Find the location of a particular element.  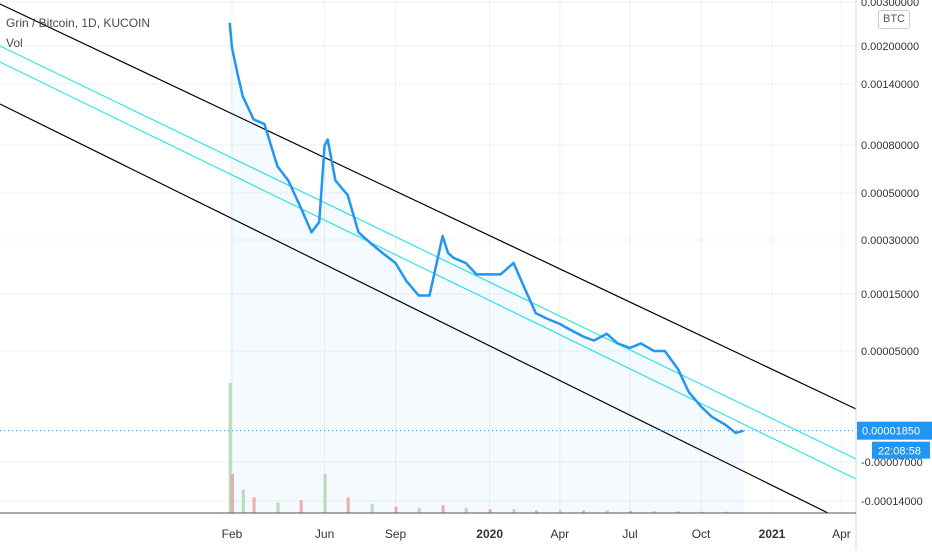

countdown-badge is located at coordinates (901, 450).